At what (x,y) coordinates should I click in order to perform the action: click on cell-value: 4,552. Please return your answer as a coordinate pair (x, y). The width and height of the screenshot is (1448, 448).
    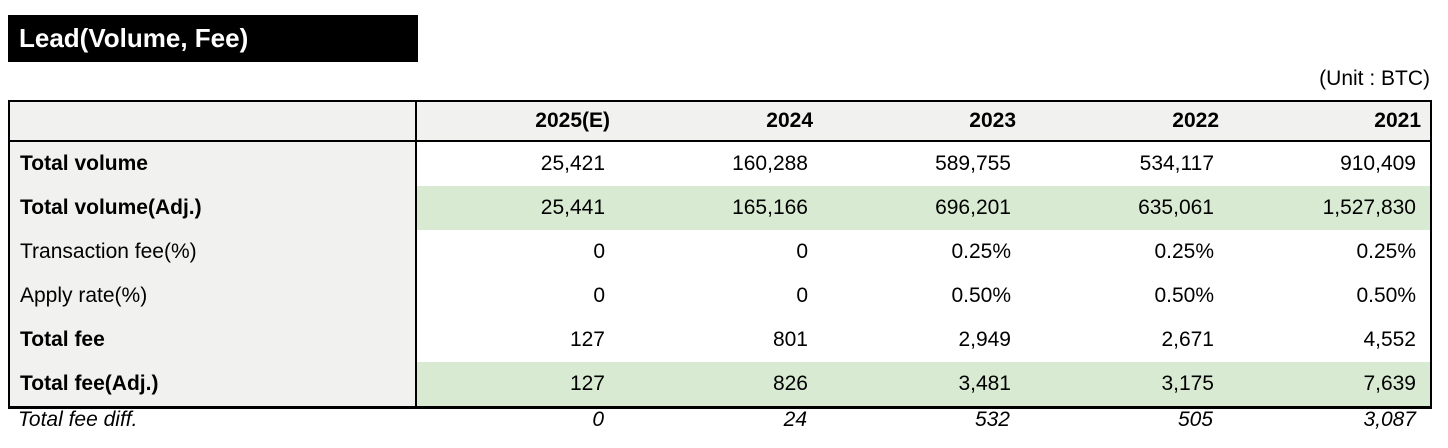
    Looking at the image, I should click on (1389, 339).